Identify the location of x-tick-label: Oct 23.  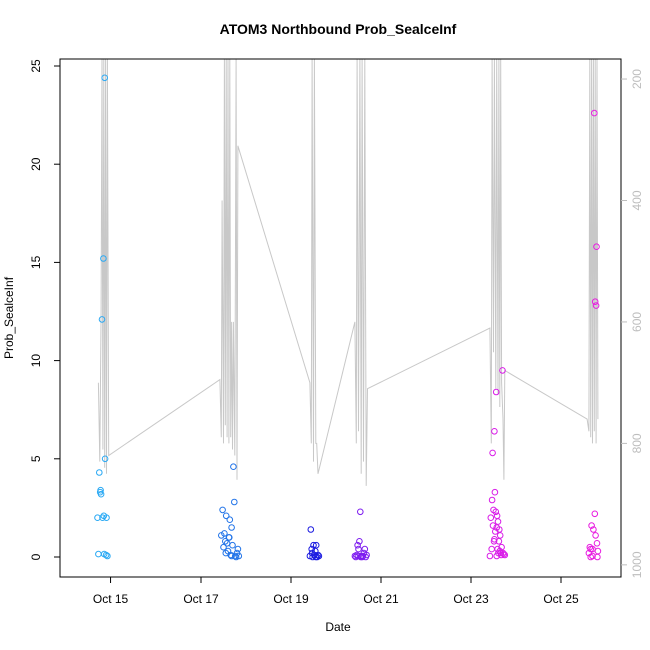
(471, 599).